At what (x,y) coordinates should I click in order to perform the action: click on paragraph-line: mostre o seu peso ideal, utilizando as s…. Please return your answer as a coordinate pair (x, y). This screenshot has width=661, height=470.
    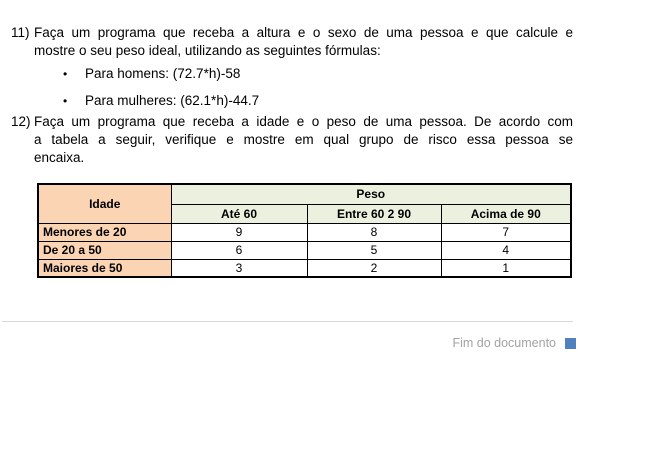
    Looking at the image, I should click on (207, 50).